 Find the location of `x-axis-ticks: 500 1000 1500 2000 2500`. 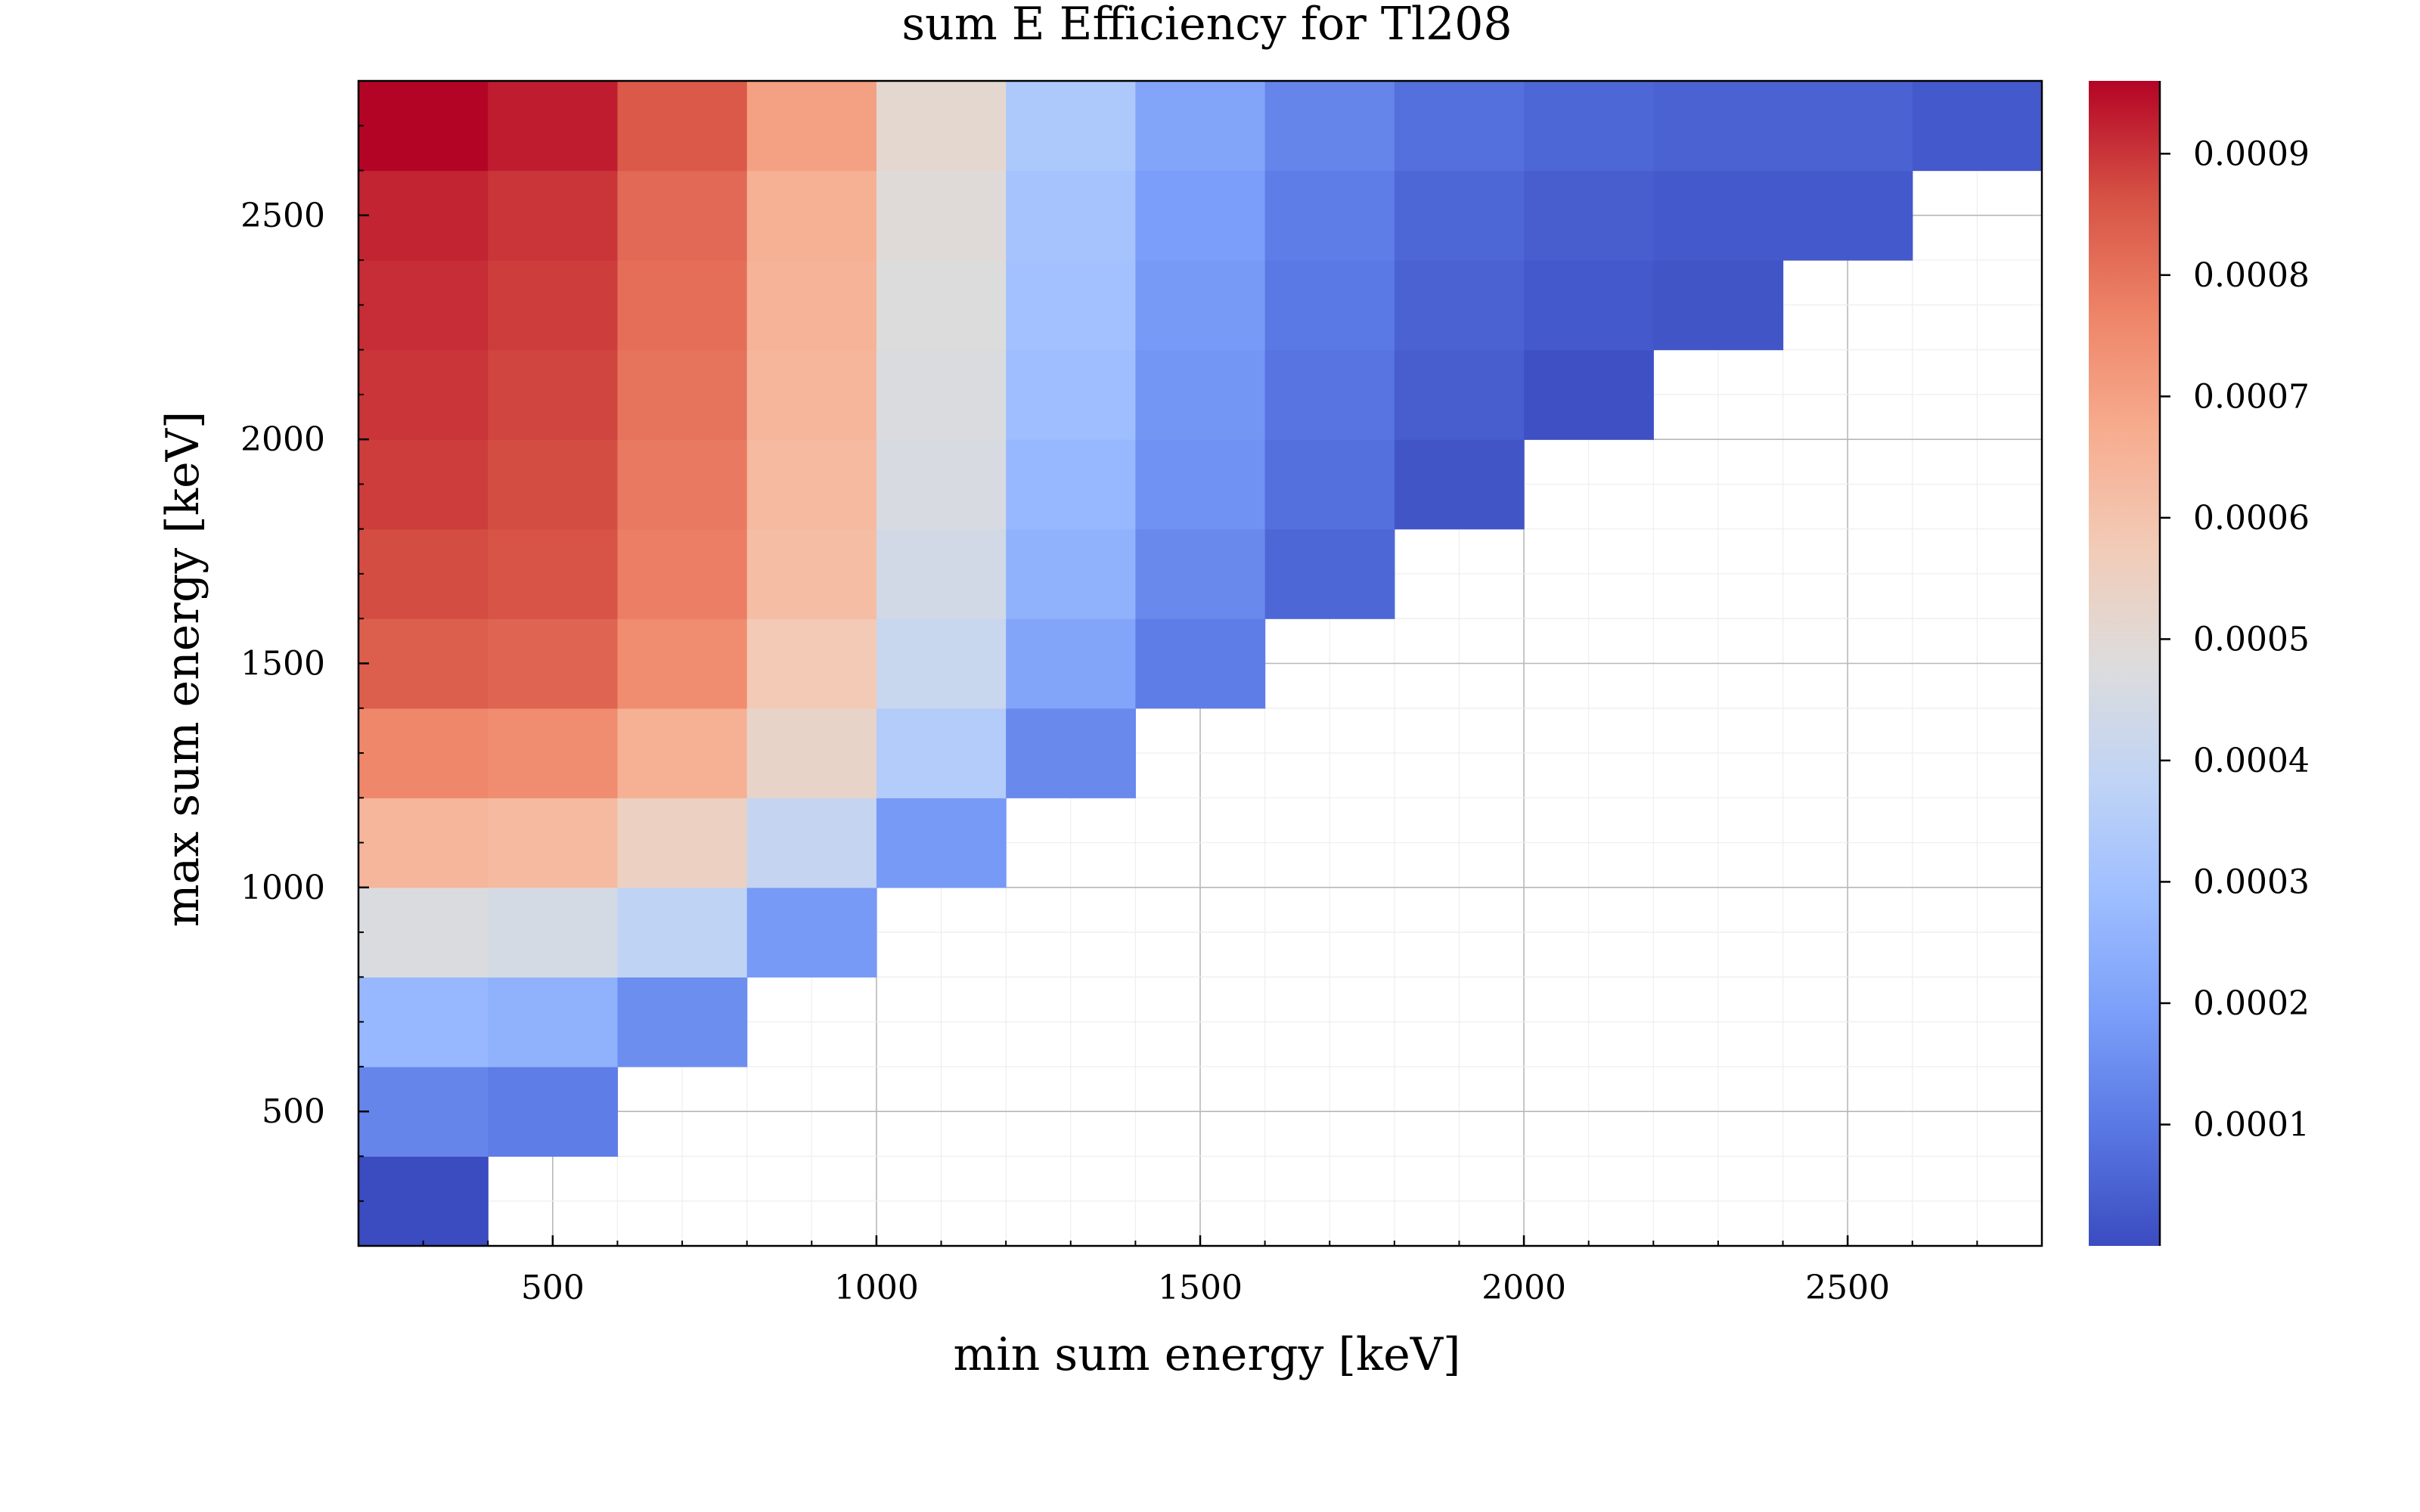

x-axis-ticks: 500 1000 1500 2000 2500 is located at coordinates (1200, 1271).